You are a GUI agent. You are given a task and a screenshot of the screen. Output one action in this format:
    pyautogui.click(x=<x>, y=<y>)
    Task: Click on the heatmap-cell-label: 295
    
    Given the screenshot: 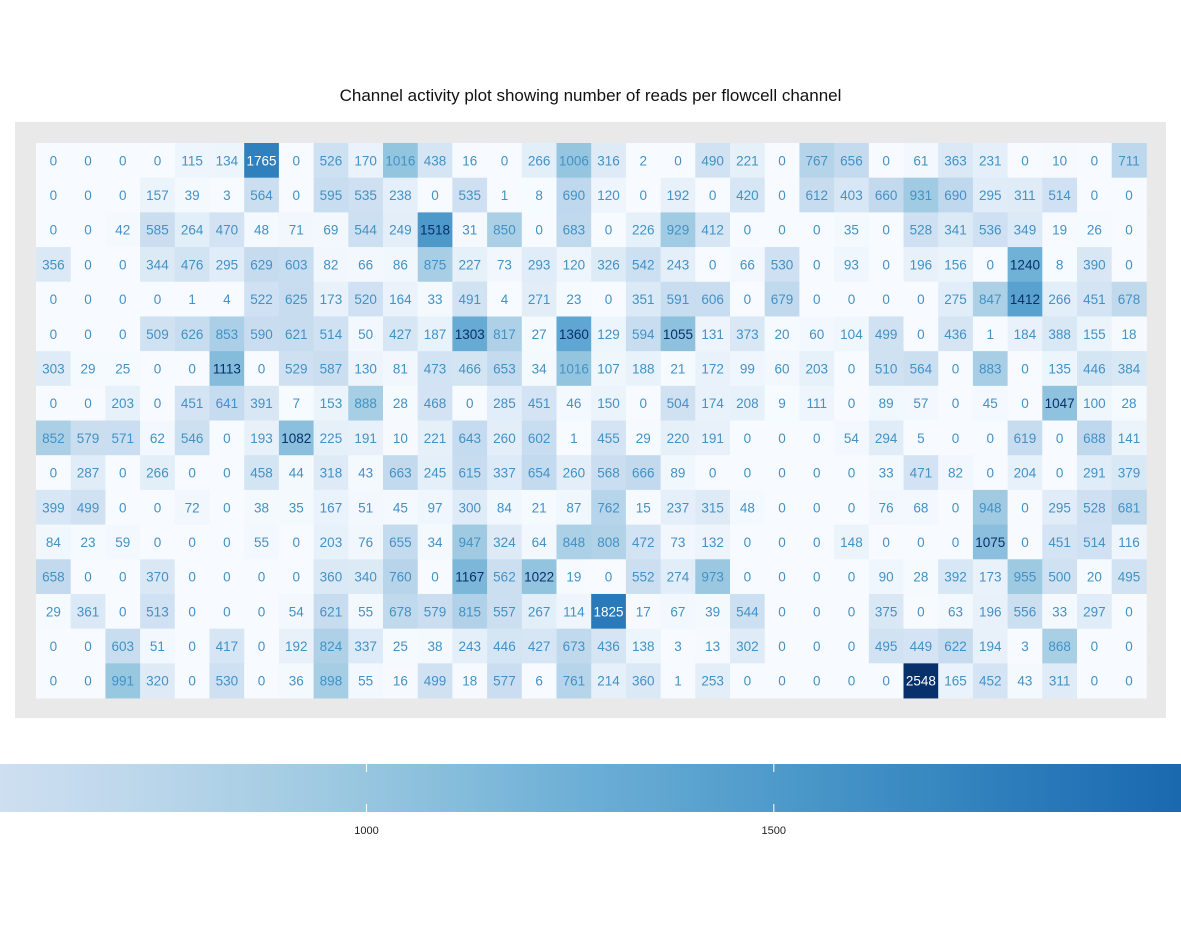 What is the action you would take?
    pyautogui.click(x=227, y=264)
    